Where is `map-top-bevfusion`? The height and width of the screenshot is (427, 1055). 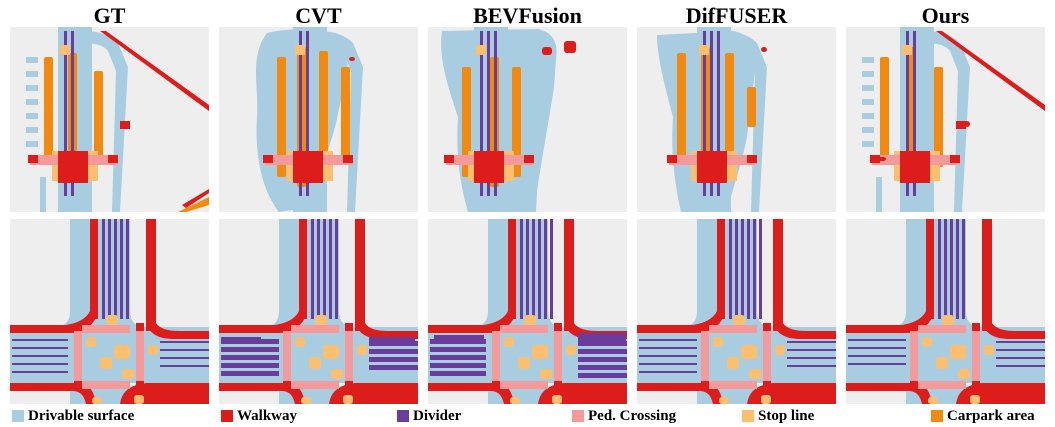 map-top-bevfusion is located at coordinates (527, 119).